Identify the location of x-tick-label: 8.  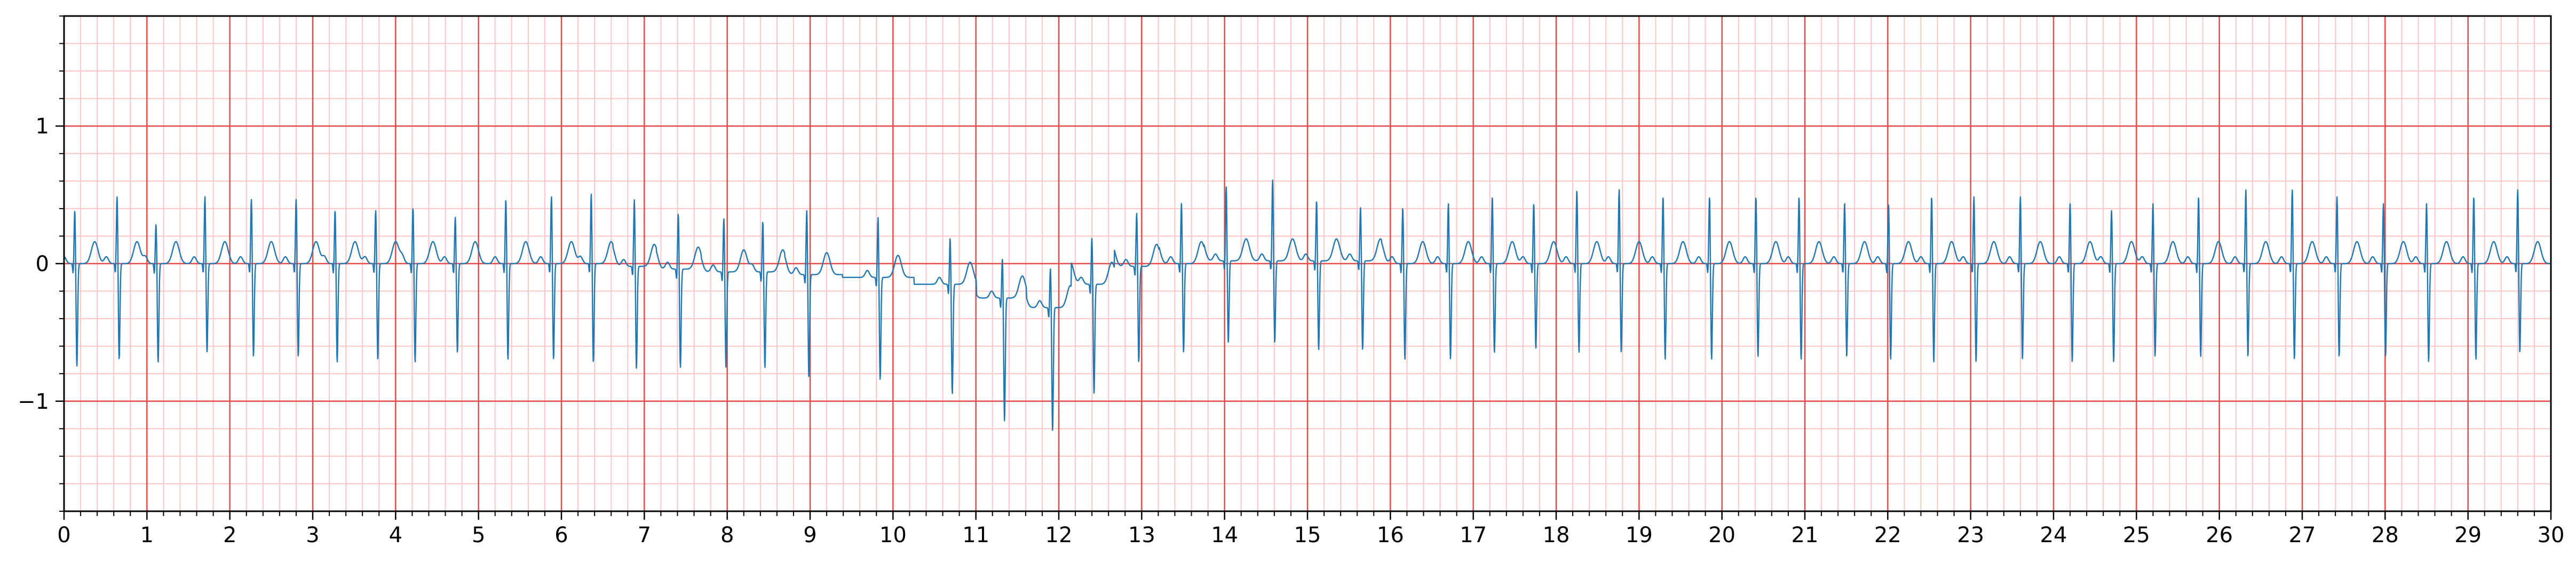
(727, 535).